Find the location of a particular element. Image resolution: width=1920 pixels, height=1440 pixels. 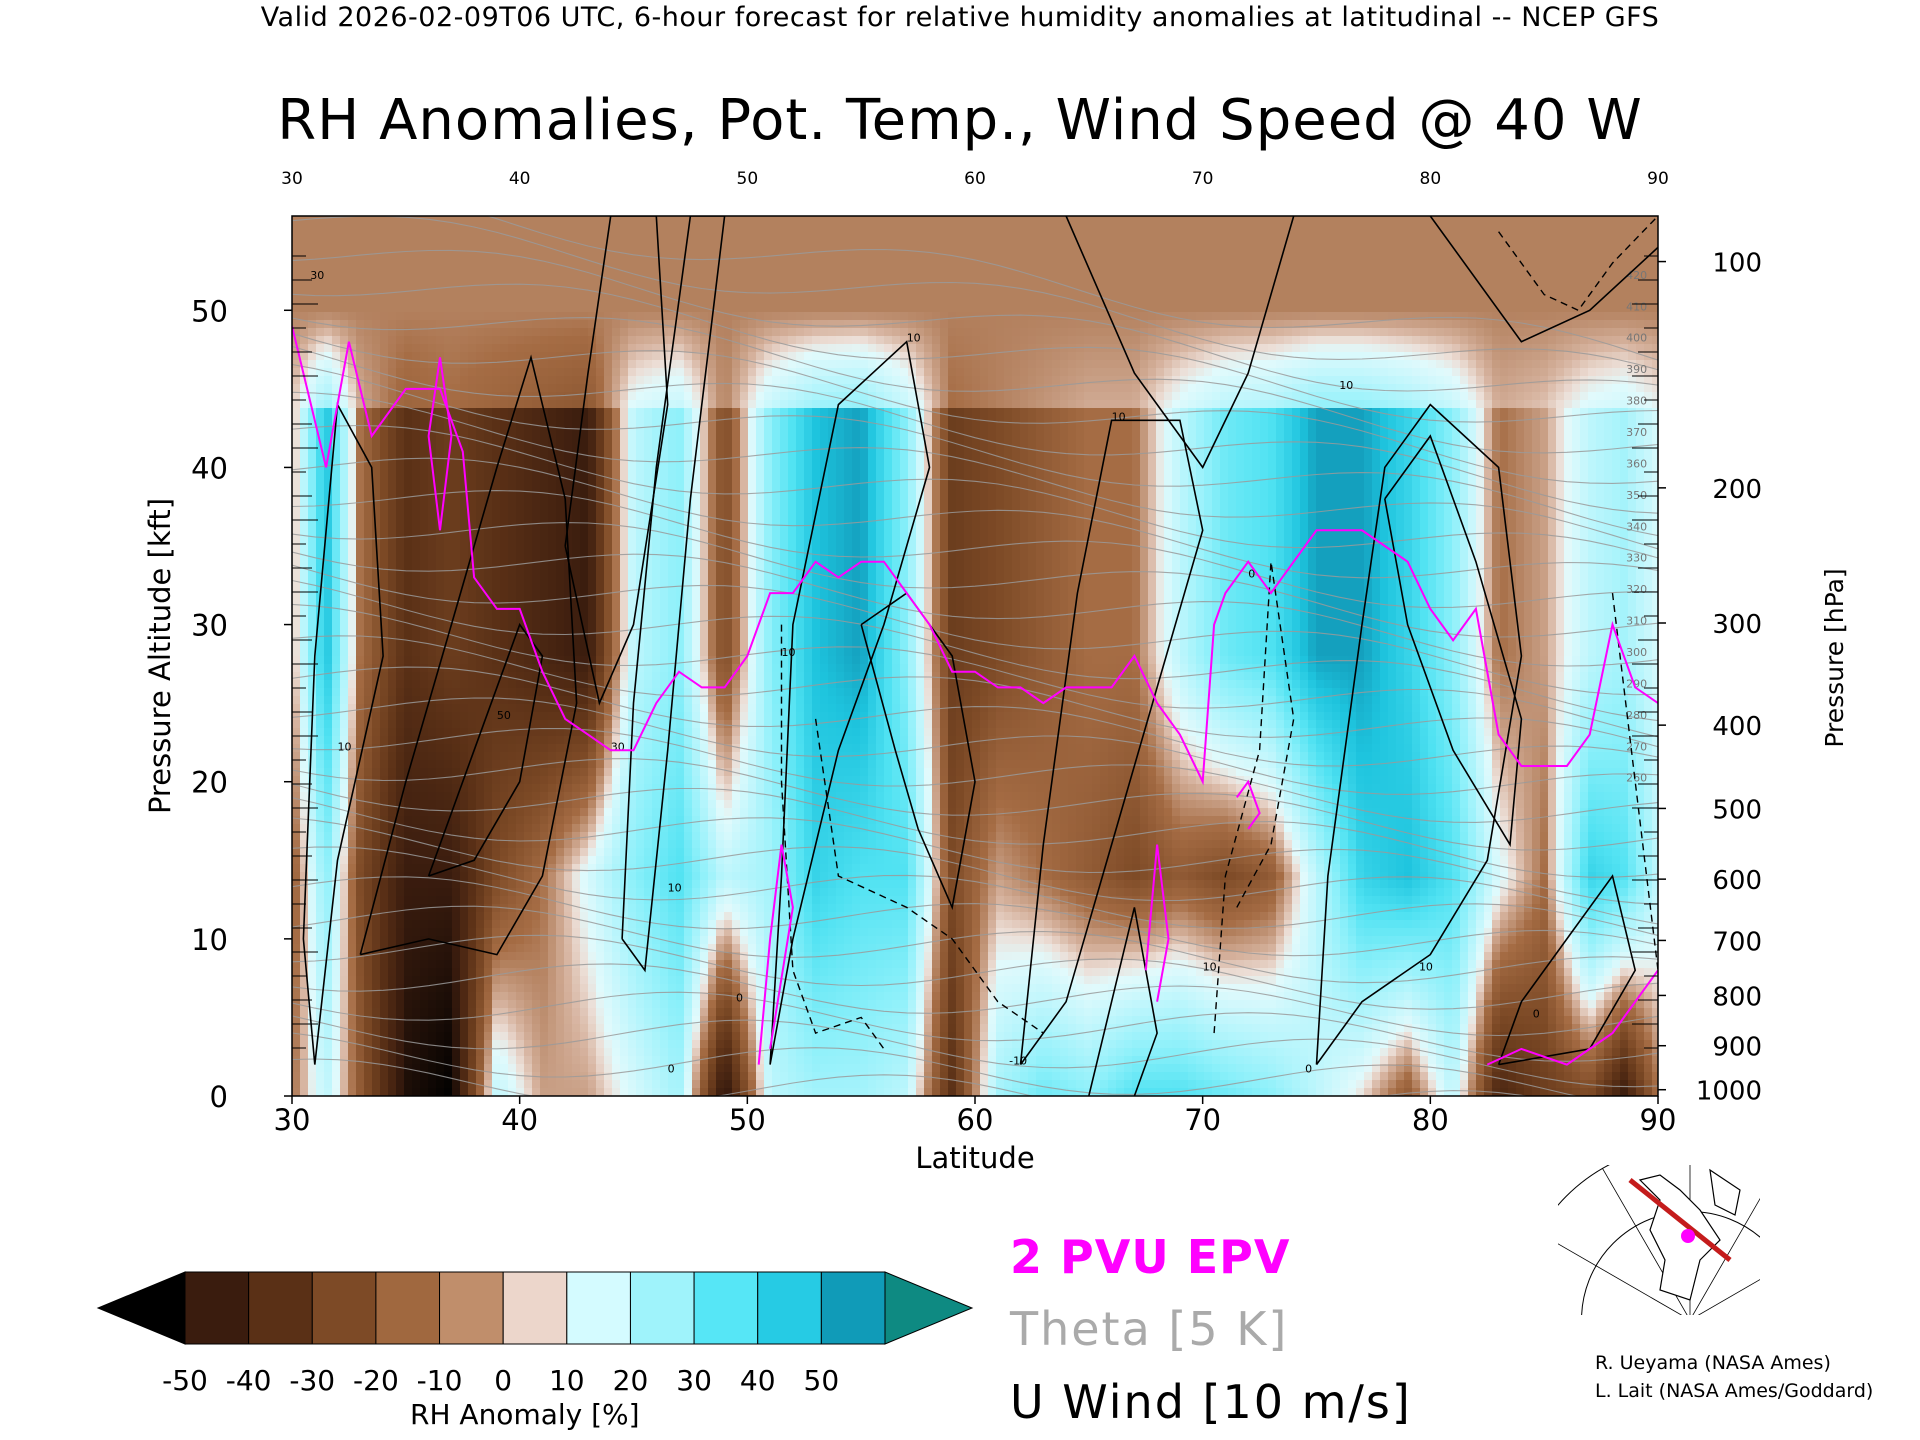

legend-epv: 2 PVU EPV is located at coordinates (1150, 1257).